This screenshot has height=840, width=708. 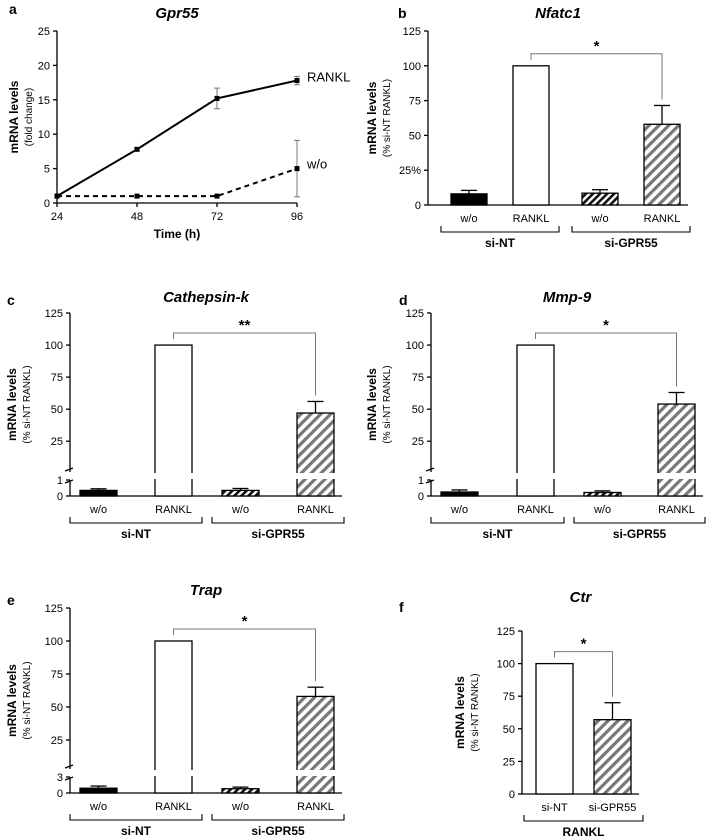 What do you see at coordinates (44, 135) in the screenshot?
I see `y-tick-label: 10` at bounding box center [44, 135].